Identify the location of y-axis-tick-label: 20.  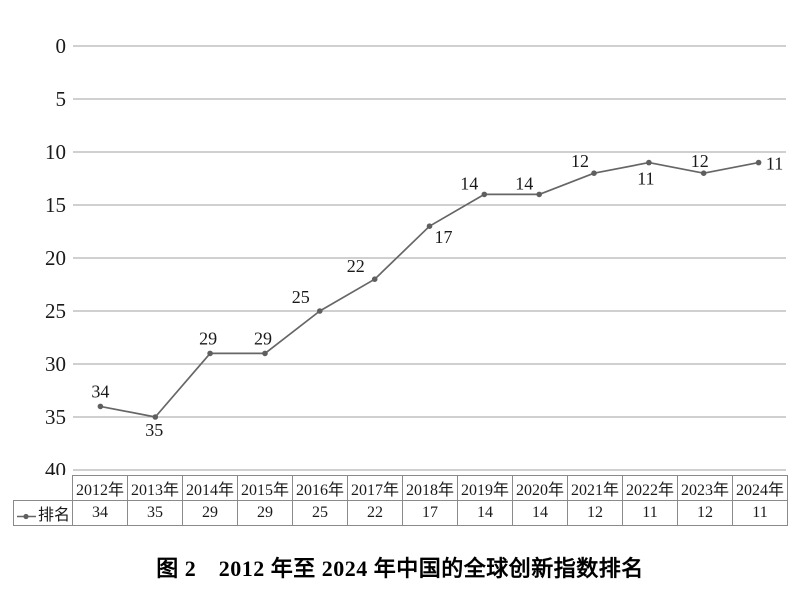
(55, 258).